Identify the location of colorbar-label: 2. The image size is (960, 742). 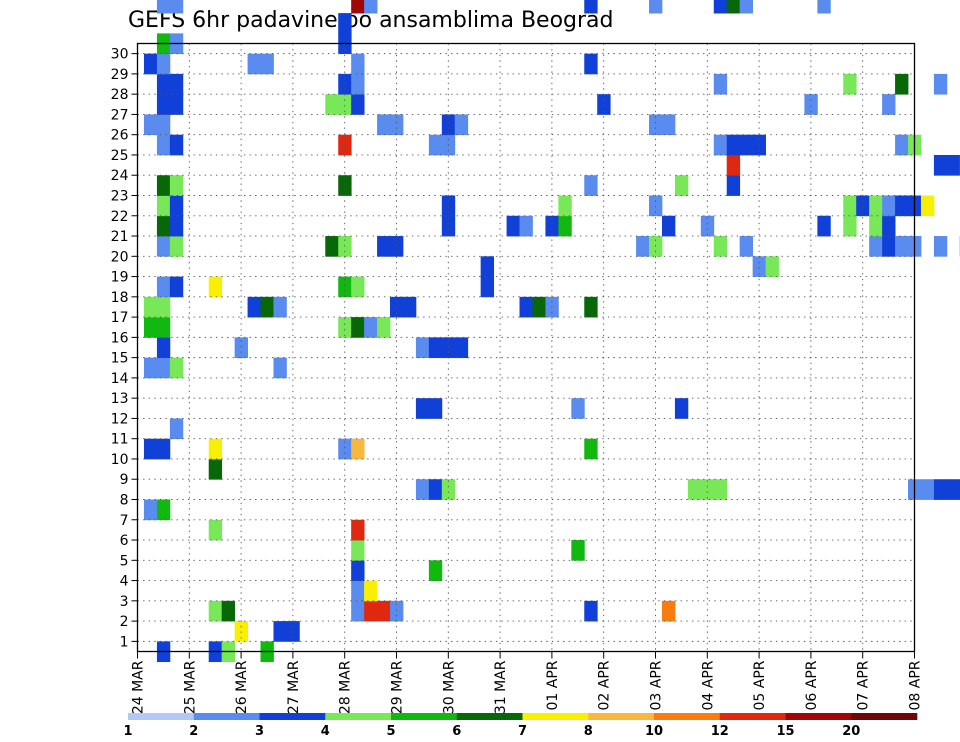
(193, 731).